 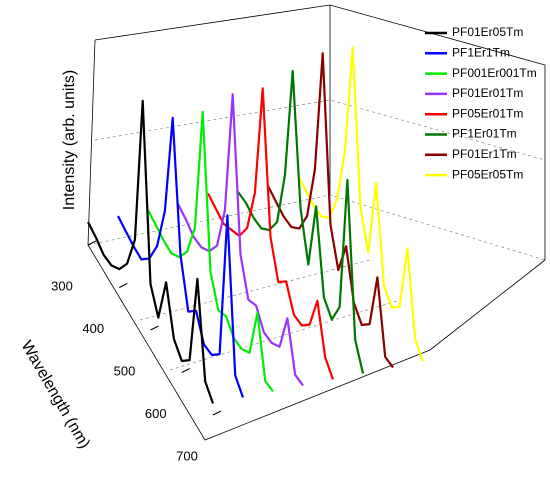 What do you see at coordinates (484, 134) in the screenshot?
I see `legend-label: PF1Er01Tm` at bounding box center [484, 134].